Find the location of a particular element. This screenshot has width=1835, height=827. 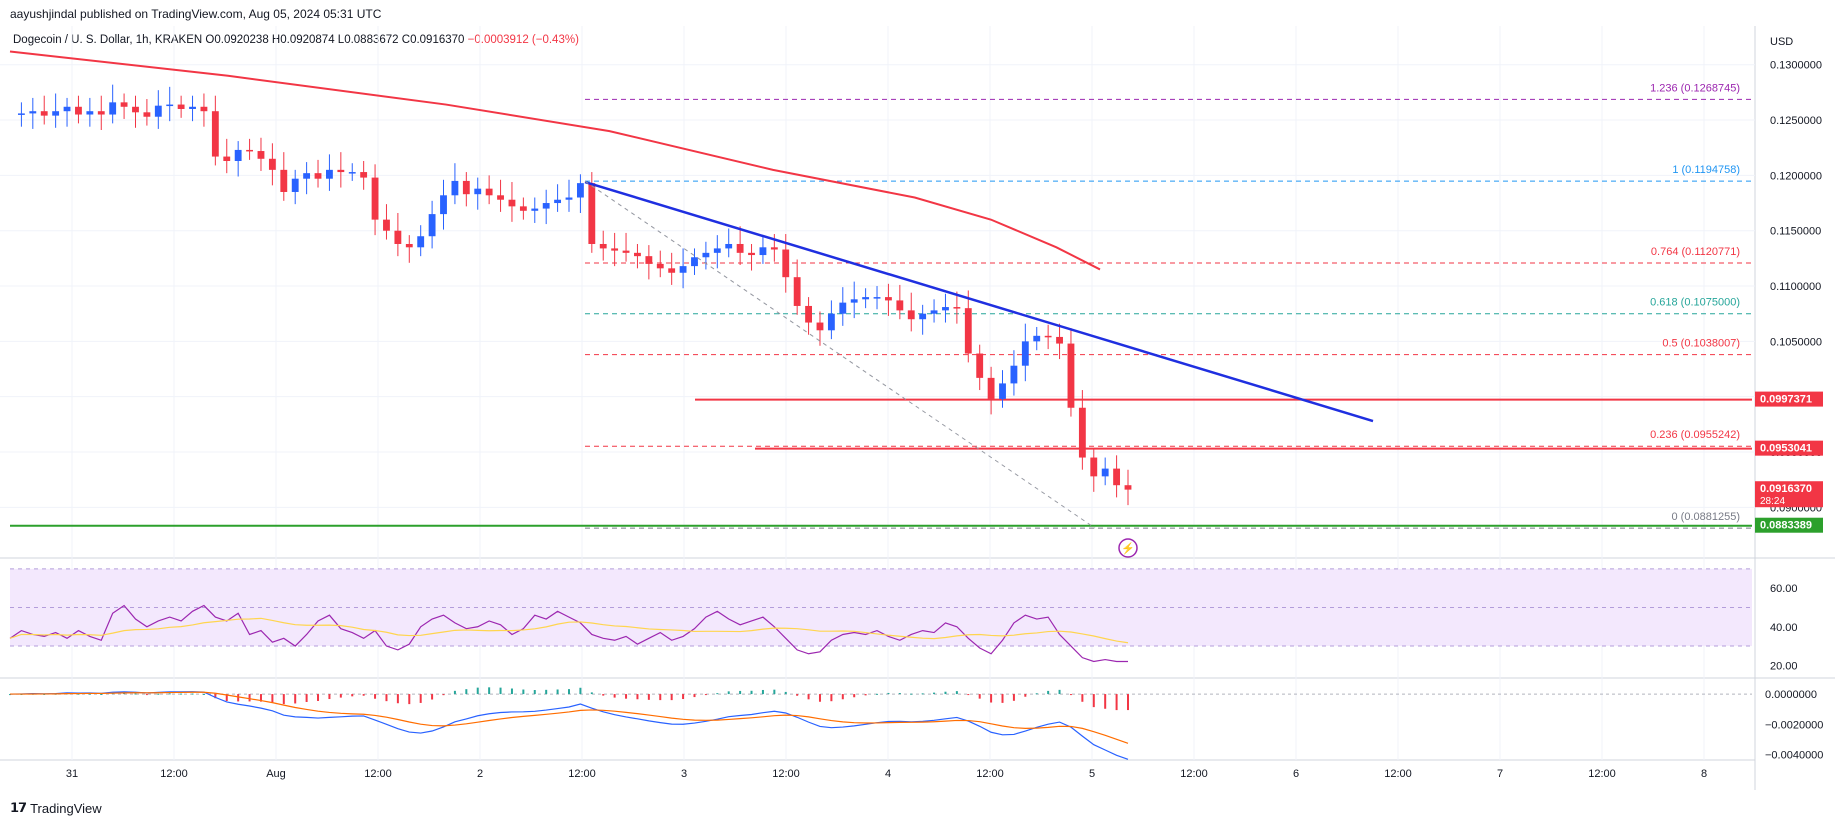

ohlc-change: −0.0003912 (−0.43%) is located at coordinates (523, 40).